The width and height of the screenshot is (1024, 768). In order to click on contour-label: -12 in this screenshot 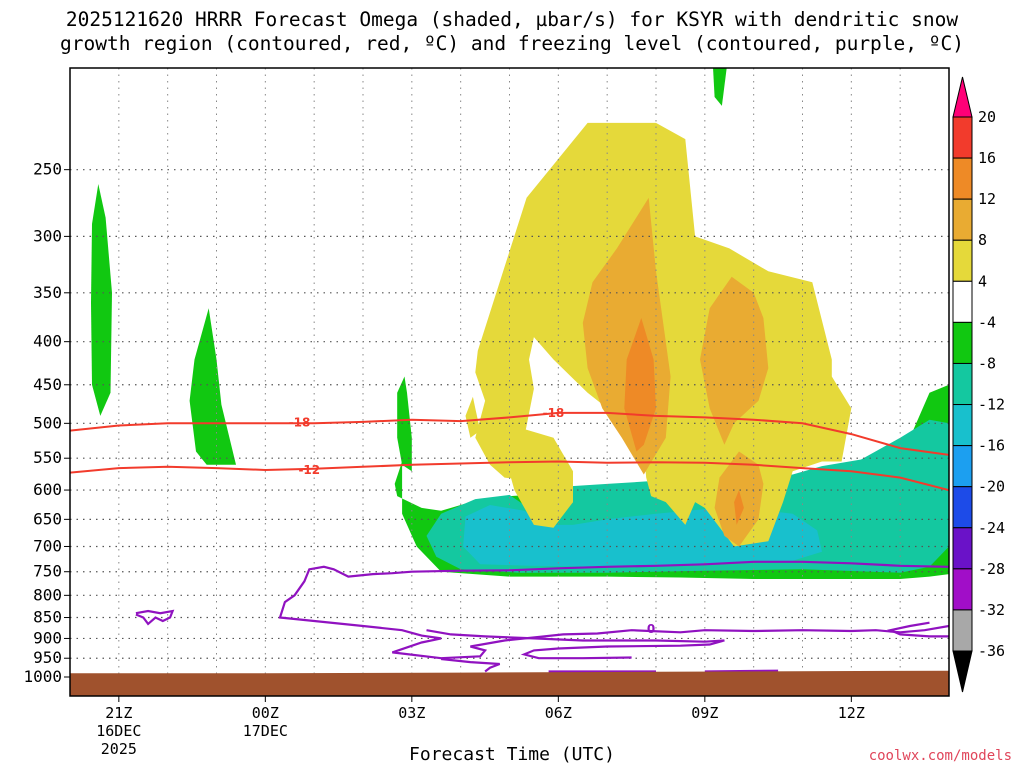, I will do `click(309, 470)`.